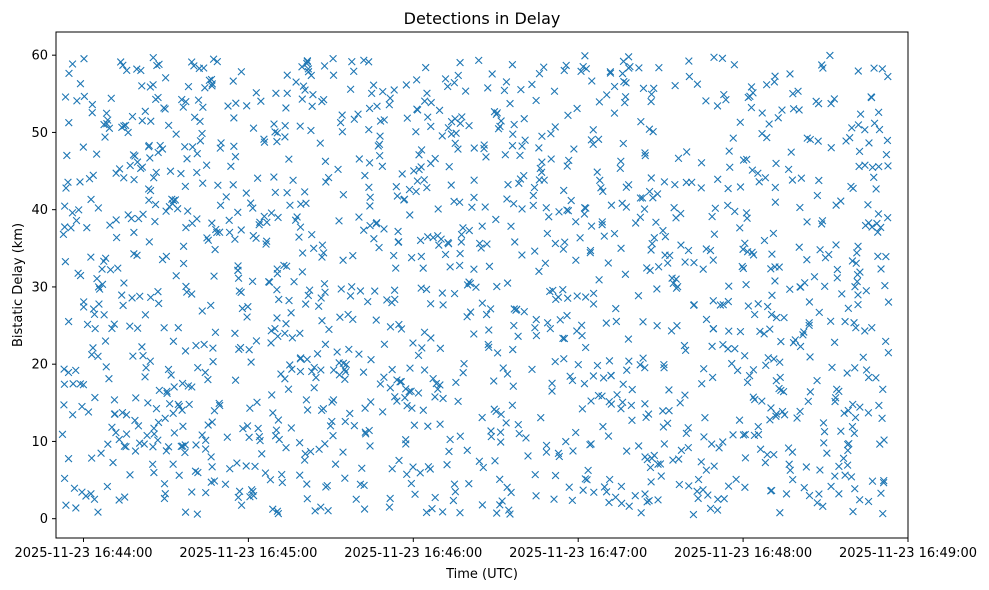 The height and width of the screenshot is (590, 989). What do you see at coordinates (39, 133) in the screenshot?
I see `y-tick-label: 50` at bounding box center [39, 133].